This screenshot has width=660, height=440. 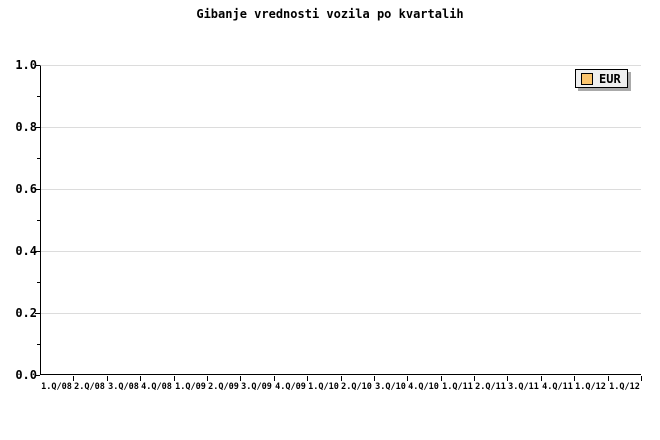 I want to click on gridline-0.8, so click(x=341, y=127).